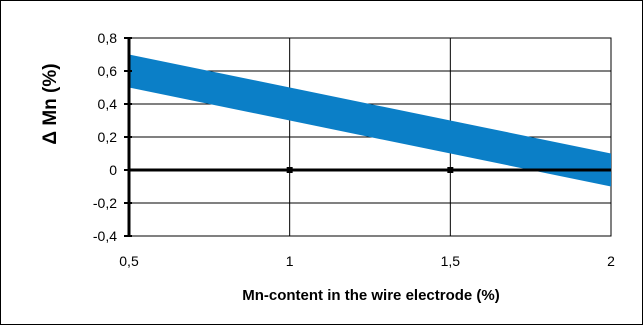 Image resolution: width=643 pixels, height=325 pixels. Describe the element at coordinates (108, 137) in the screenshot. I see `y-tick-label: 0,2` at that location.